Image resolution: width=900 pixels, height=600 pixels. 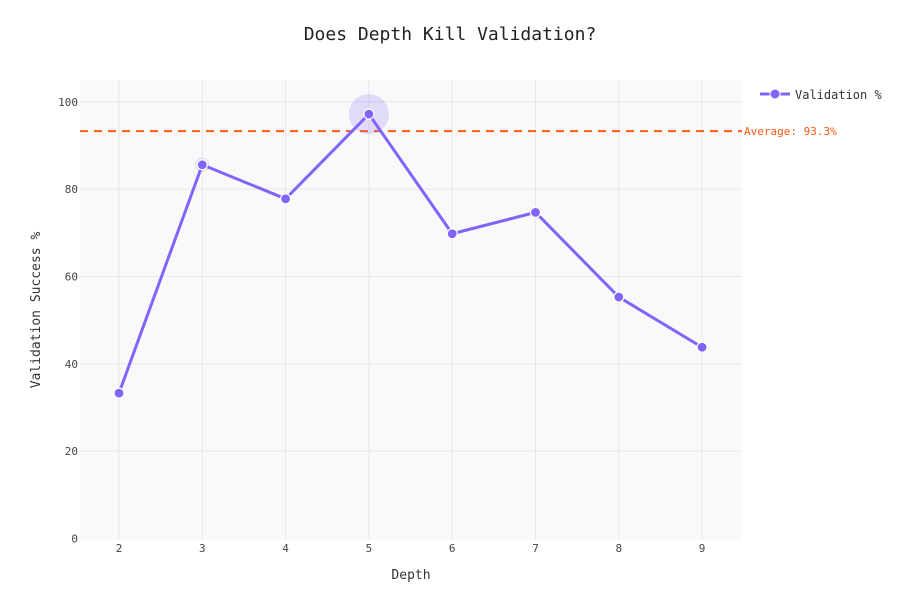 What do you see at coordinates (285, 548) in the screenshot?
I see `x-tick-label: 4` at bounding box center [285, 548].